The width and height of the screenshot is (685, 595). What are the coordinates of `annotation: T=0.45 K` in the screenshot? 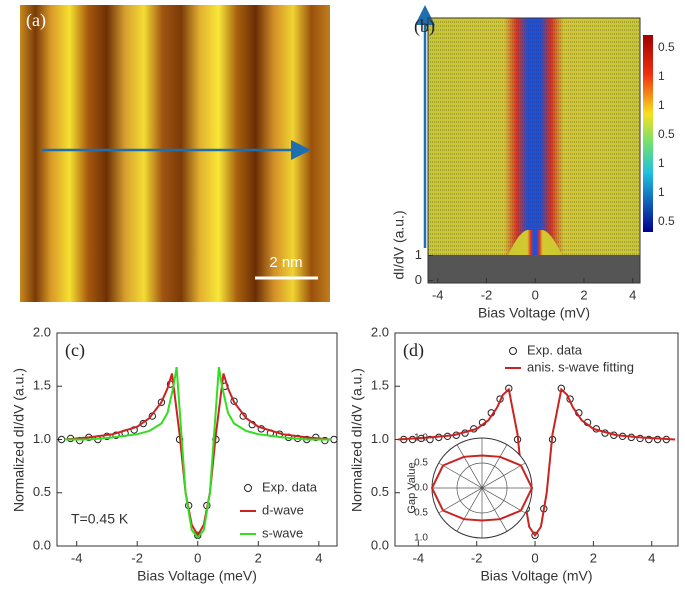 It's located at (100, 519).